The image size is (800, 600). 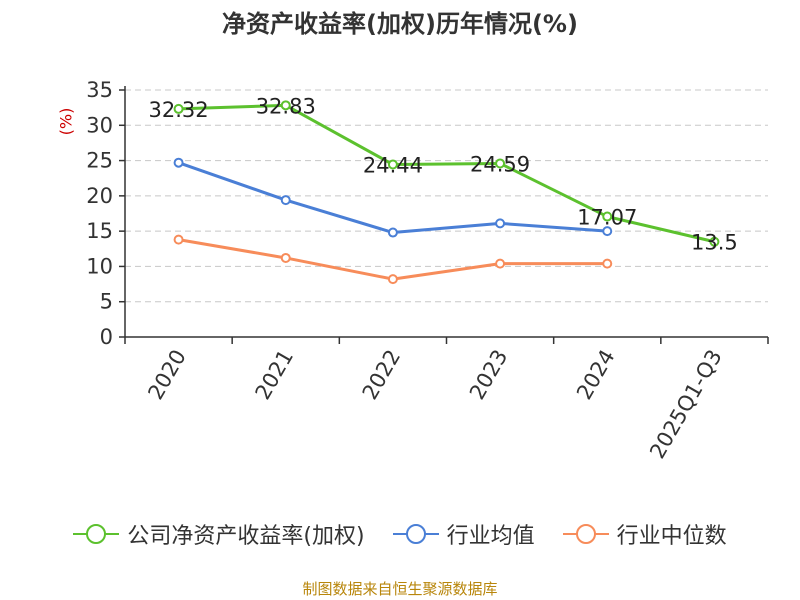 What do you see at coordinates (246, 536) in the screenshot?
I see `legend-label: 公司净资产收益率(加权)` at bounding box center [246, 536].